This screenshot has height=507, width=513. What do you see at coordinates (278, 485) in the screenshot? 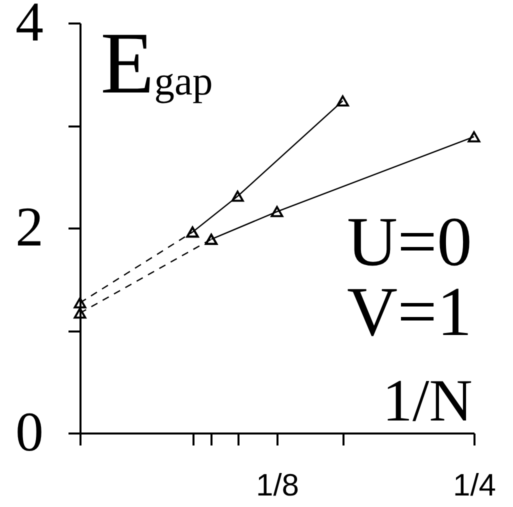
I see `x-tick-label: 1/8` at bounding box center [278, 485].